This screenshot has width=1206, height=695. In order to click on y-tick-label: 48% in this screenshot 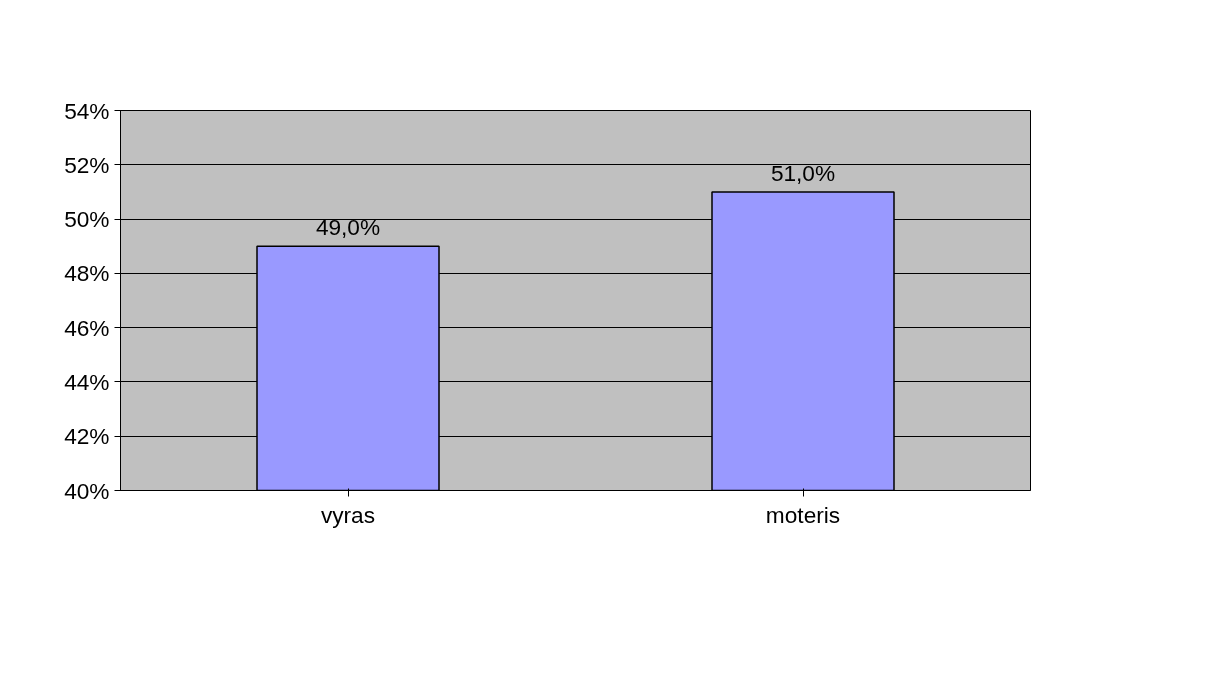, I will do `click(87, 273)`.